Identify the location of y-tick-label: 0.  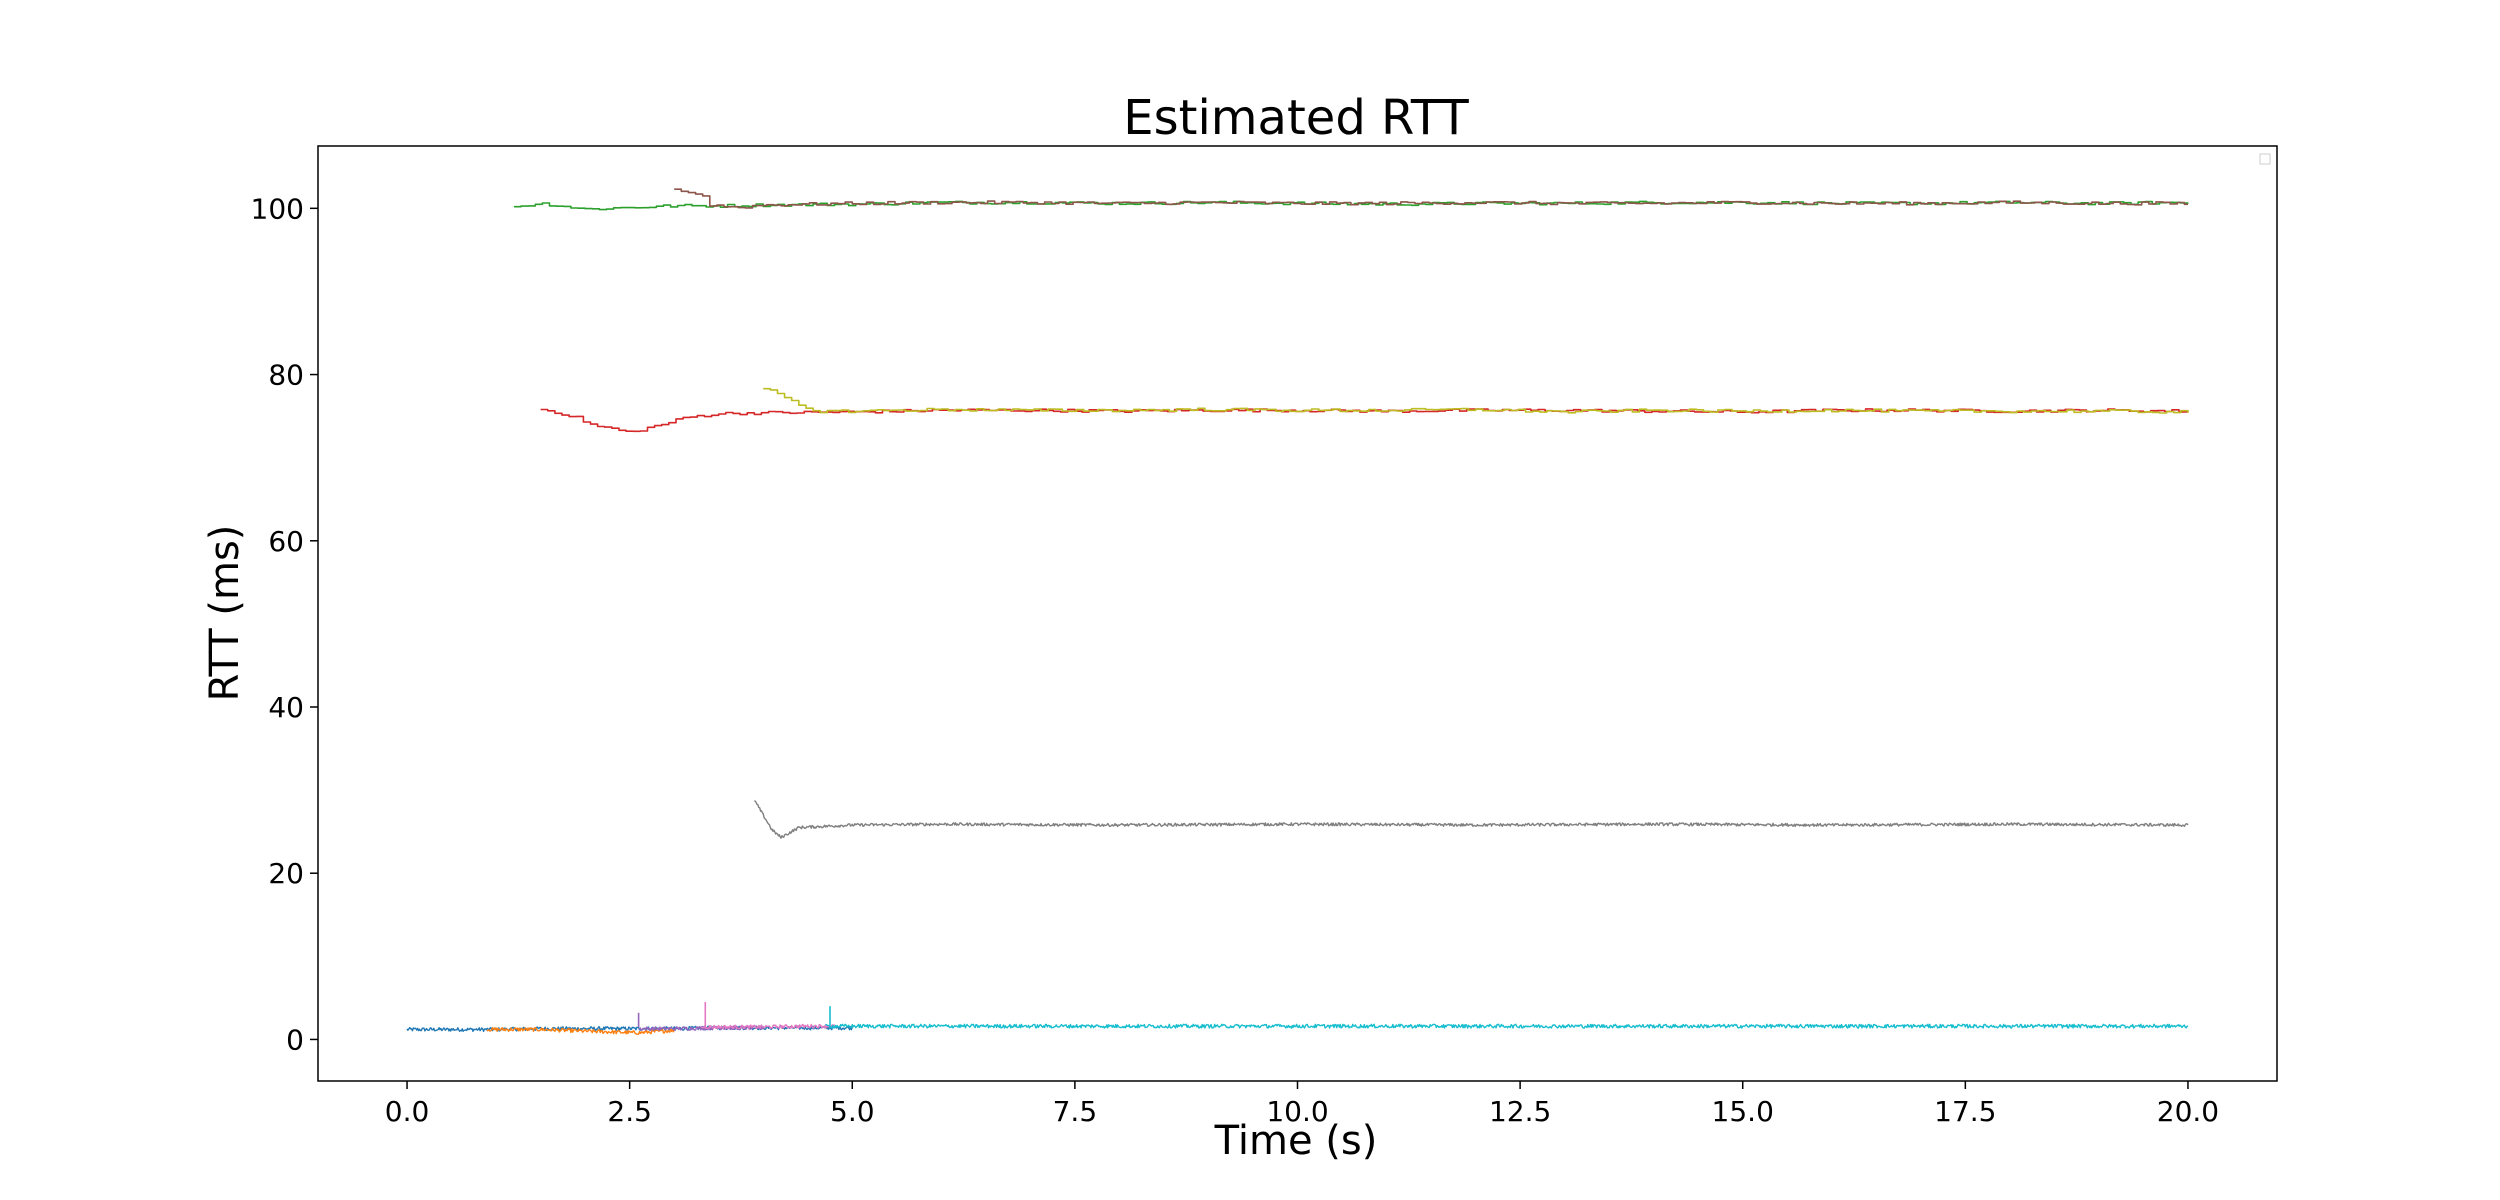
(295, 1039).